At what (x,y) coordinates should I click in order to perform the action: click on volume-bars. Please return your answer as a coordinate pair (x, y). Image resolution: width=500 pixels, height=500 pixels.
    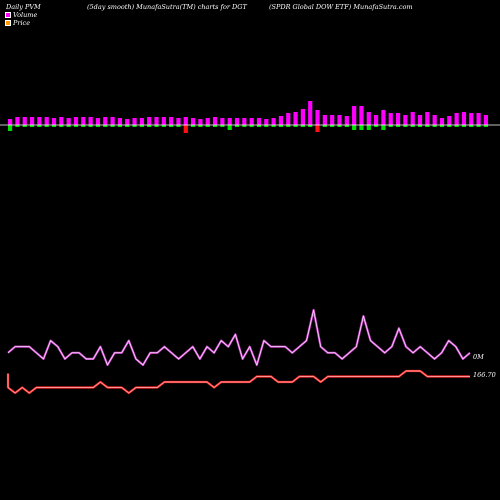
    Looking at the image, I should click on (248, 117).